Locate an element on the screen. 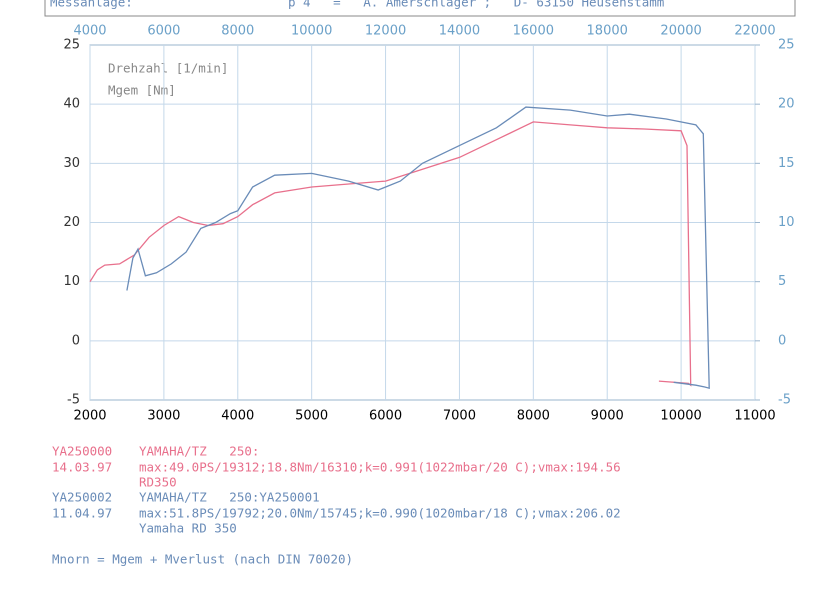 The height and width of the screenshot is (606, 840). x-tick-label: 2000 is located at coordinates (89, 416).